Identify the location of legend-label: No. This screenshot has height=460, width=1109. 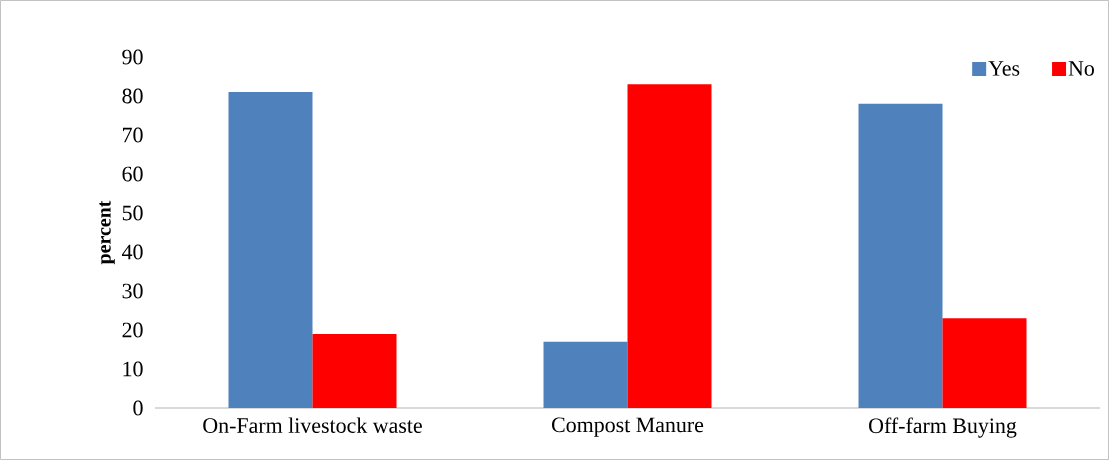
(1081, 68).